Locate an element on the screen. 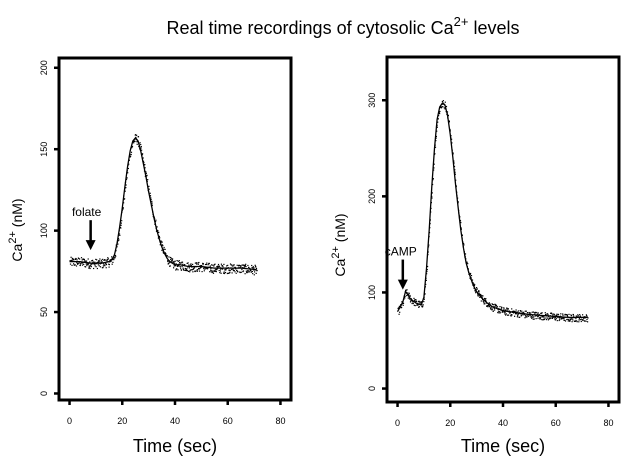 Image resolution: width=641 pixels, height=474 pixels. title-tail: levels is located at coordinates (493, 28).